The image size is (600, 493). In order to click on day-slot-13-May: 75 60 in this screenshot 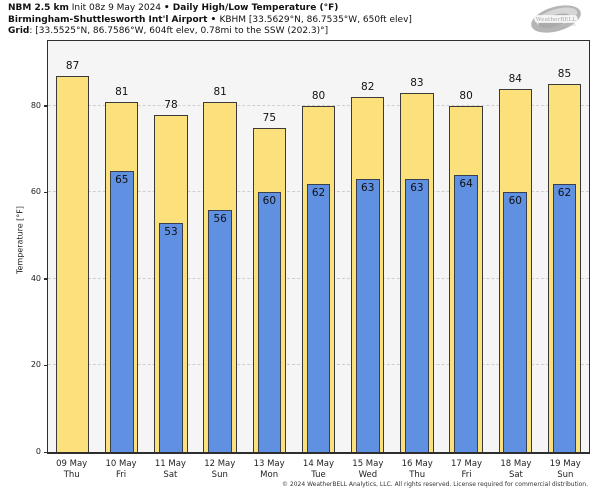, I will do `click(269, 246)`.